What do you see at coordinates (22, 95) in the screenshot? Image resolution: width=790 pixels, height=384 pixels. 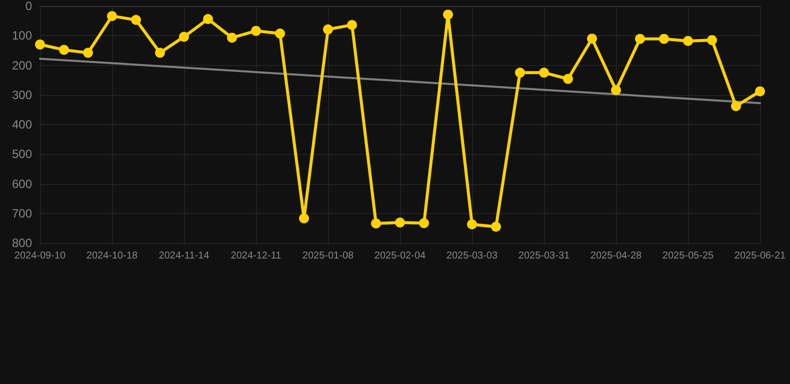 I see `y-tick-label: 300` at bounding box center [22, 95].